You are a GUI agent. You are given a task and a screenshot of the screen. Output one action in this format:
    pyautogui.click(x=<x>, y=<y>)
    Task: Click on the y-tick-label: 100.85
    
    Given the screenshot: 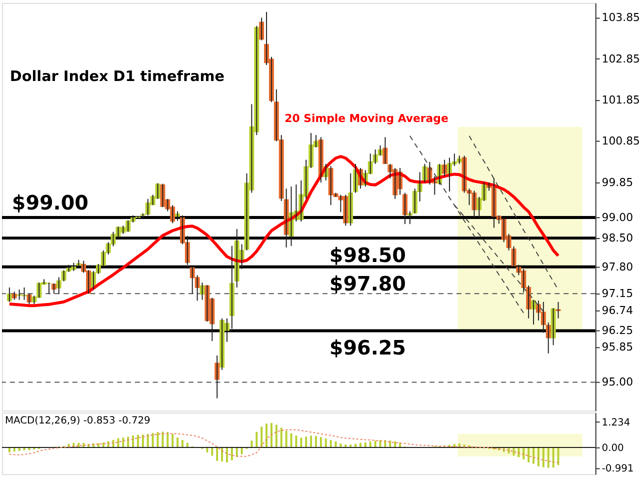 What is the action you would take?
    pyautogui.click(x=621, y=141)
    